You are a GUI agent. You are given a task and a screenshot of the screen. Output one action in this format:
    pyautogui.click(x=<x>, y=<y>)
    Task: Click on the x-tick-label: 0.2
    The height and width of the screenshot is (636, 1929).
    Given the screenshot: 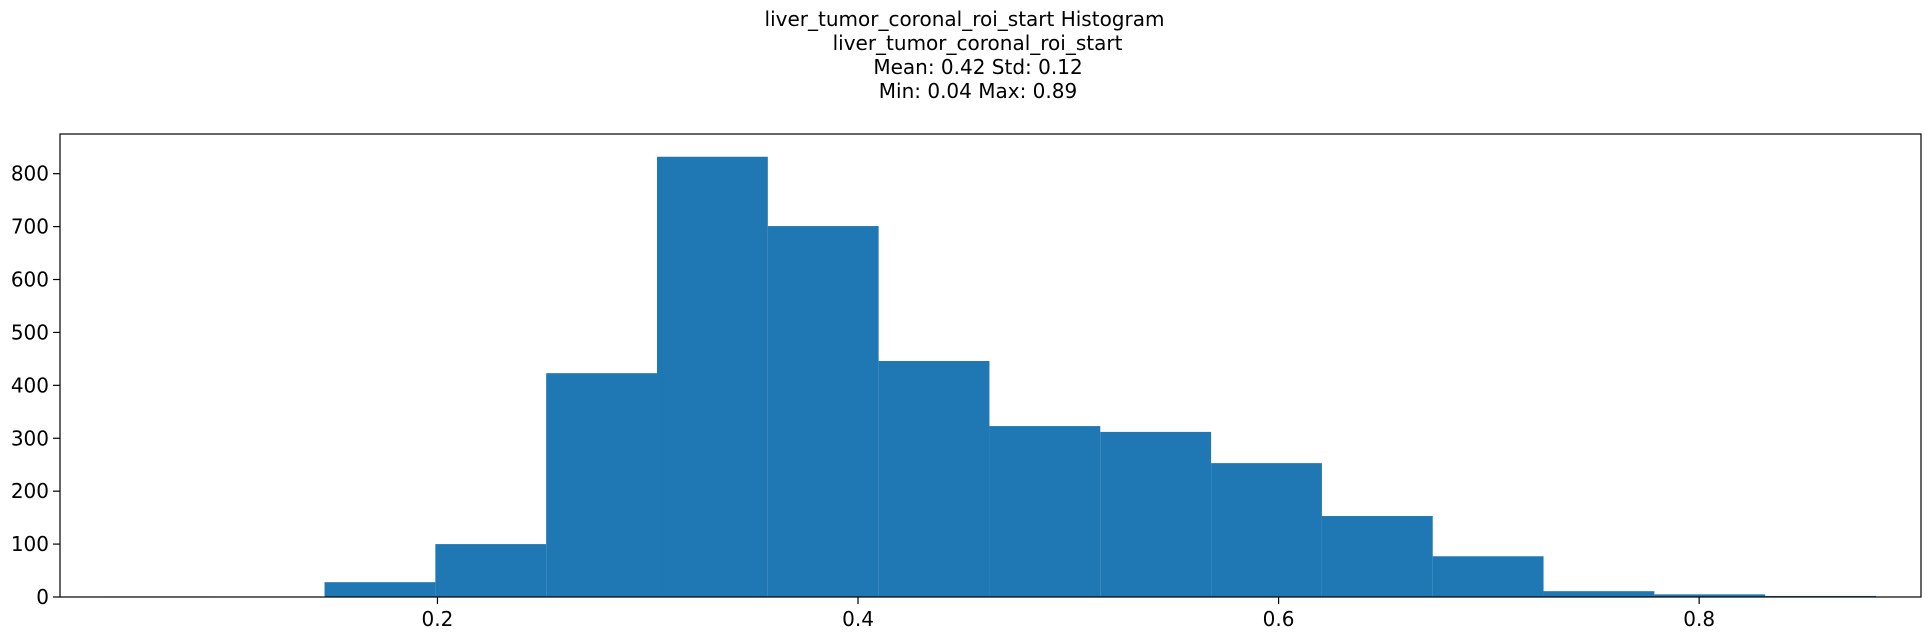 What is the action you would take?
    pyautogui.click(x=438, y=619)
    